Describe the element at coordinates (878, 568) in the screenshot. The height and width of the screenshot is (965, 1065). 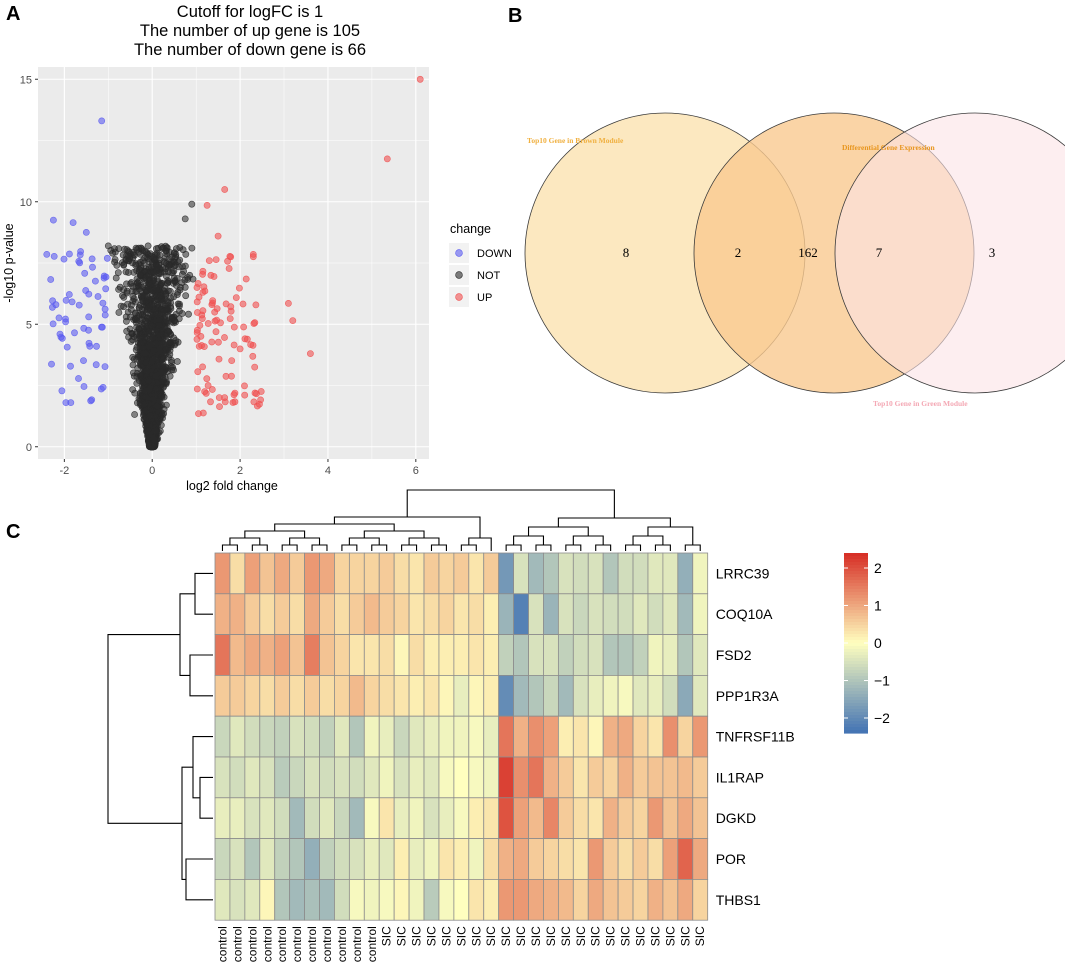
I see `color-scale-label: 2` at that location.